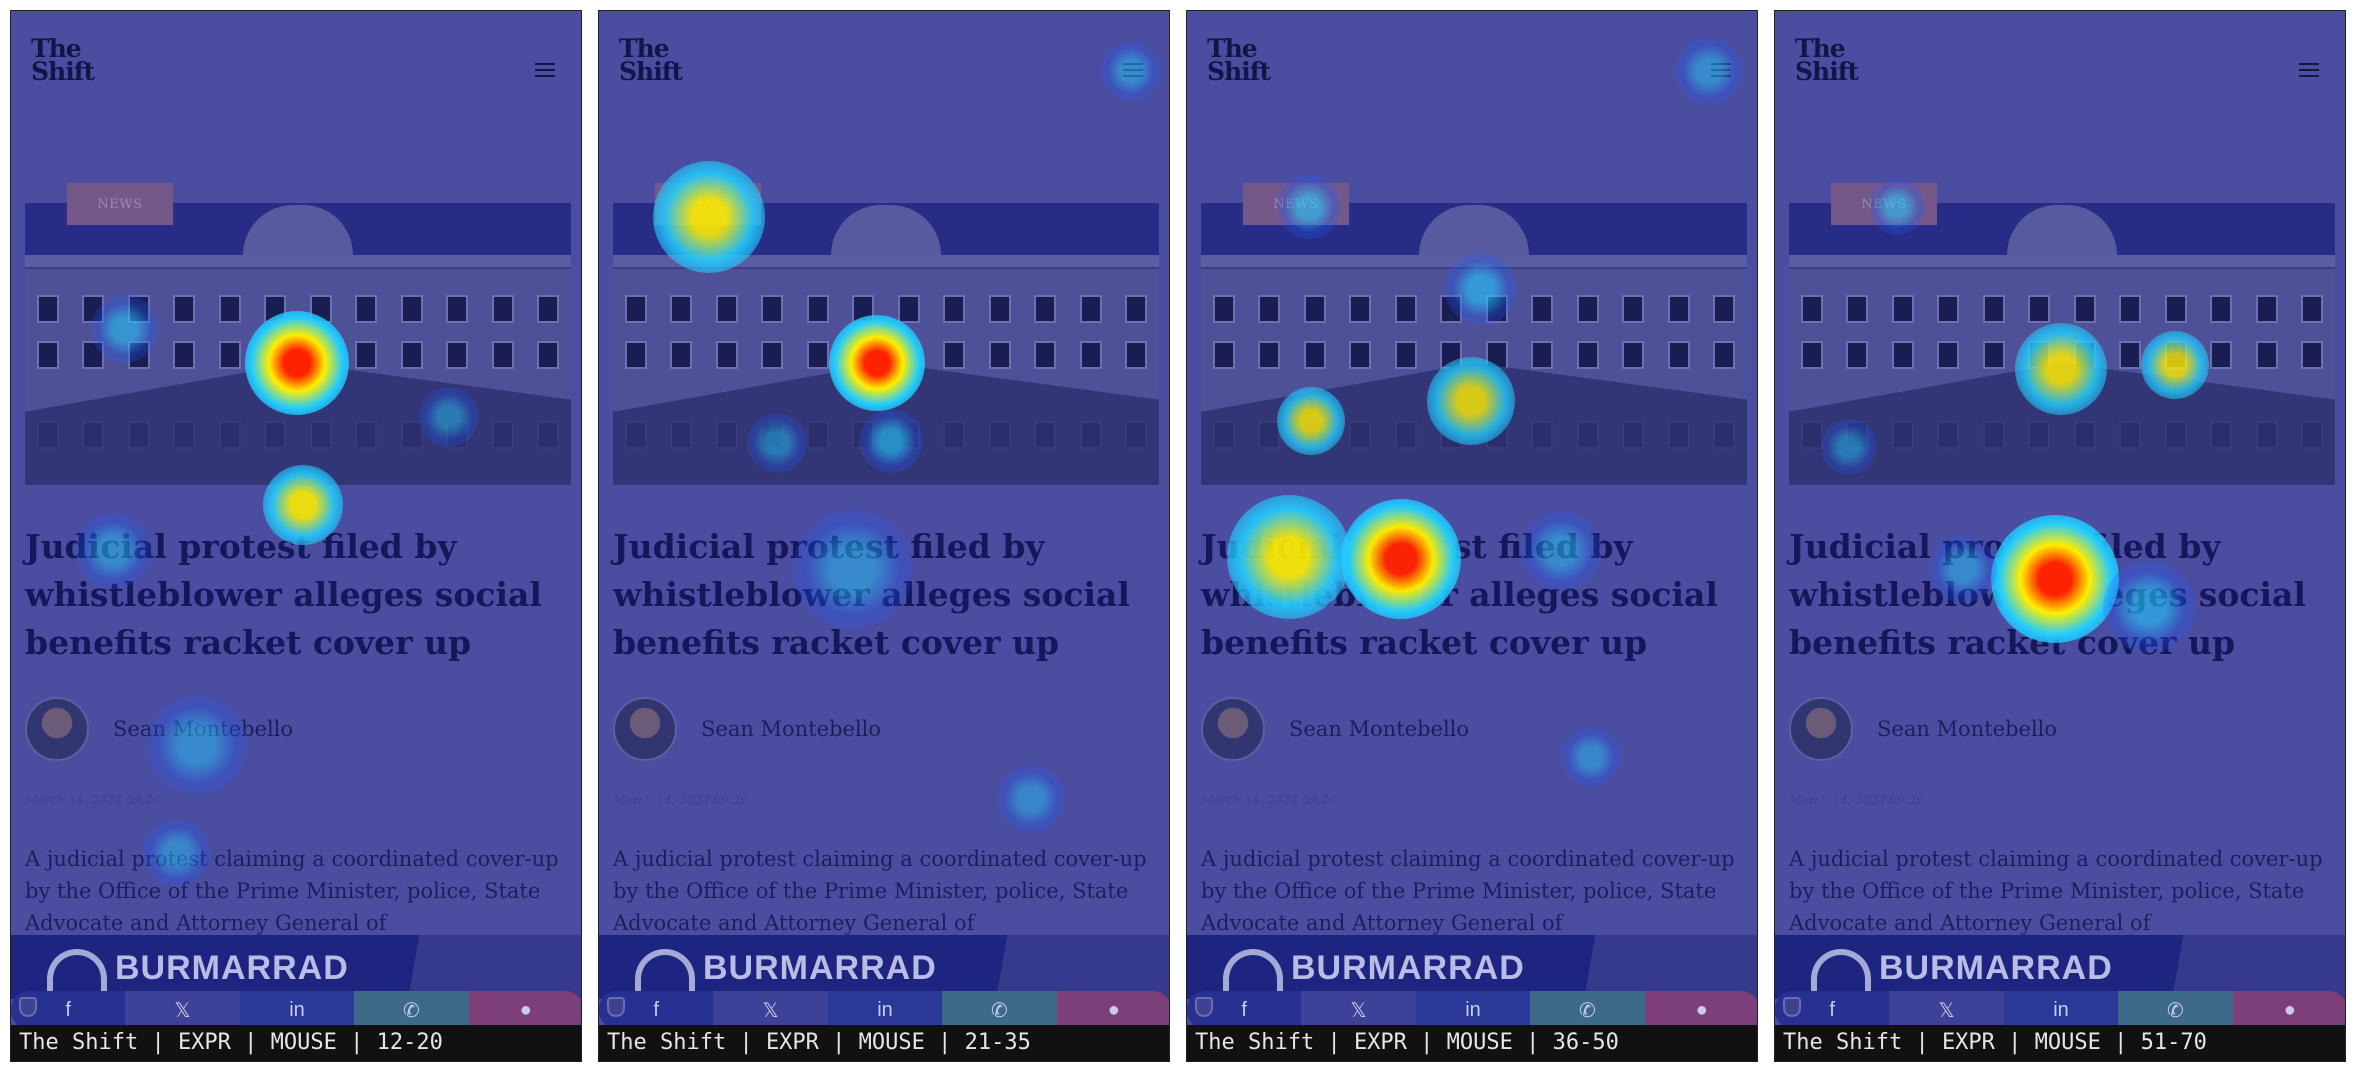  Describe the element at coordinates (884, 1043) in the screenshot. I see `panel-caption: The Shift | EXPR | MOUSE | 21-35` at that location.